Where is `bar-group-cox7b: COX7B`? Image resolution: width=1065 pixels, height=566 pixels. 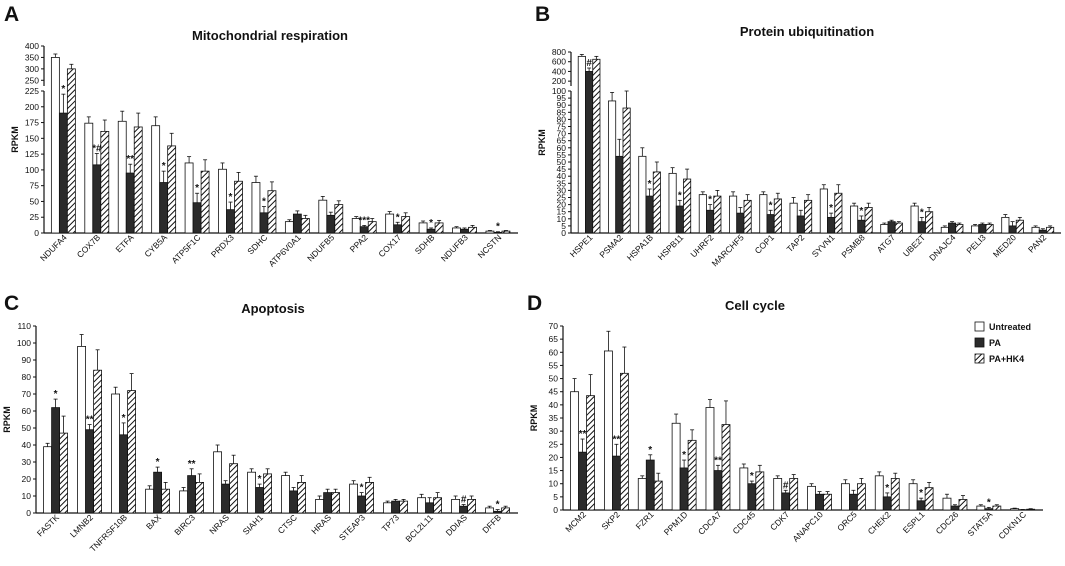 bar-group-cox7b: COX7B is located at coordinates (92, 188).